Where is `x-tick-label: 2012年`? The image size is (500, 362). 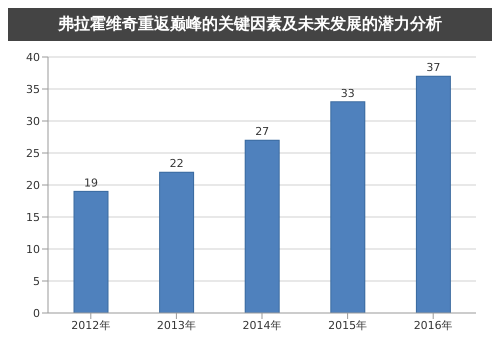 x-tick-label: 2012年 is located at coordinates (90, 325).